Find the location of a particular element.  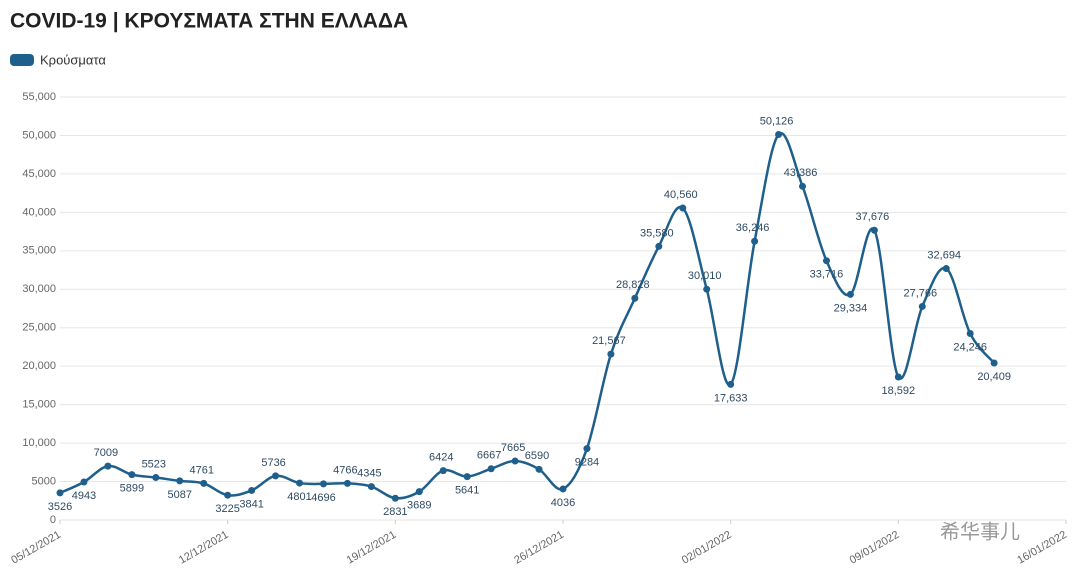

data-label: 20,409 is located at coordinates (994, 377).